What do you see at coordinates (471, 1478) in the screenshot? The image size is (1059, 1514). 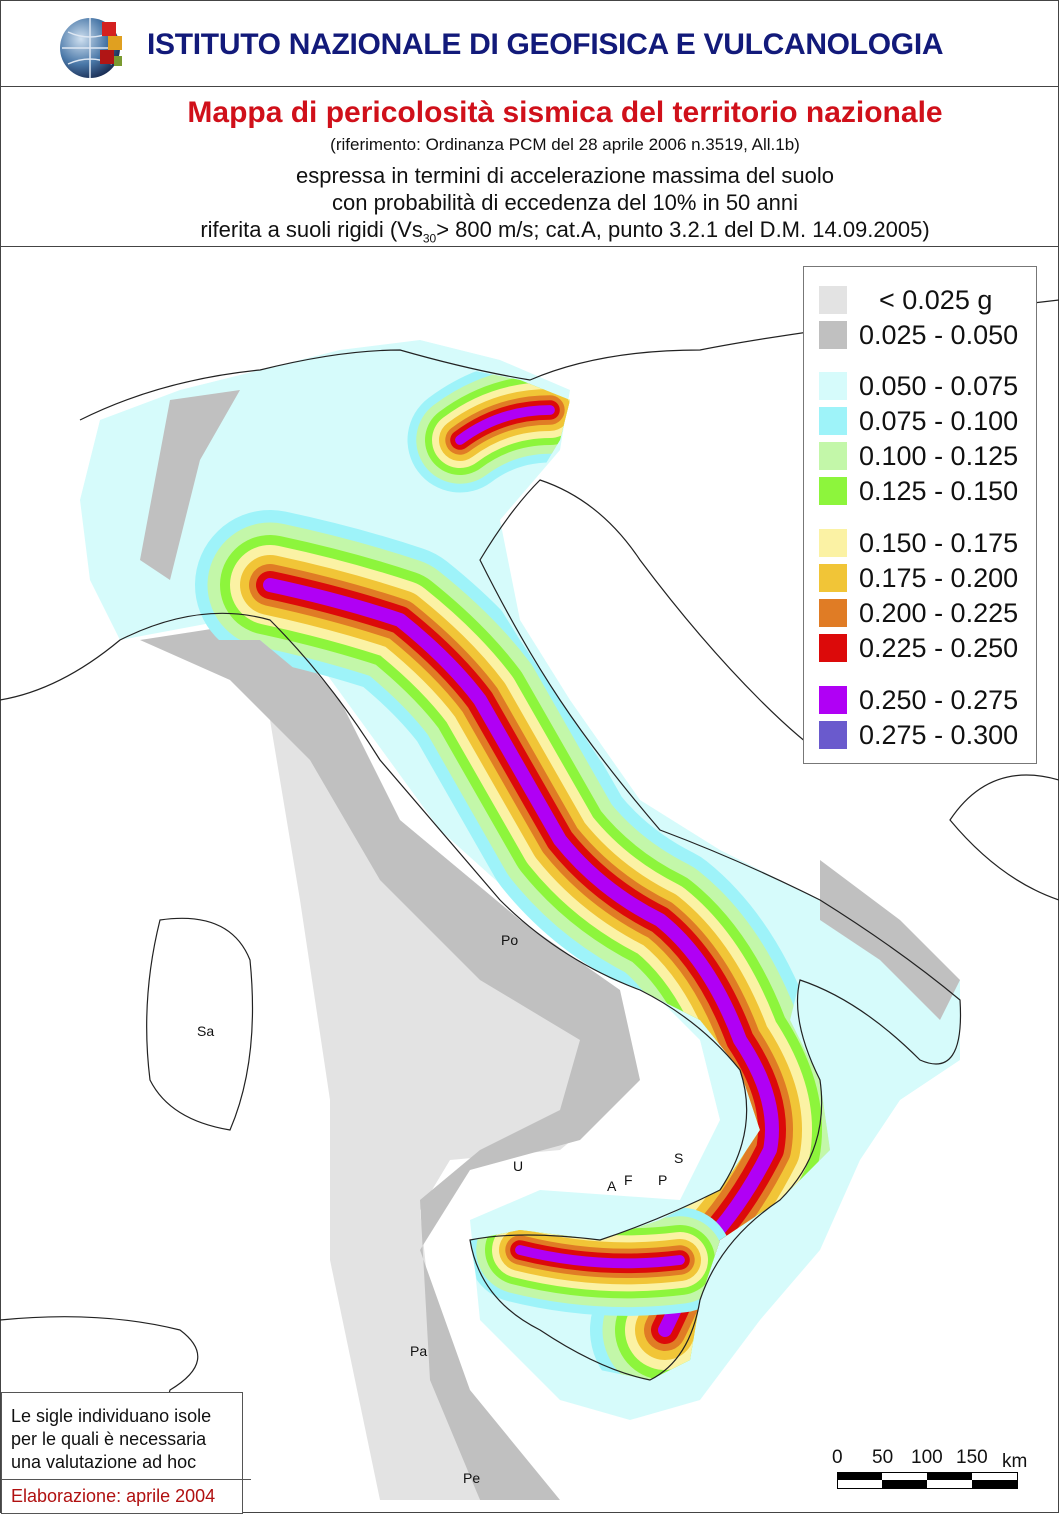 I see `island-label-pe: Pe` at bounding box center [471, 1478].